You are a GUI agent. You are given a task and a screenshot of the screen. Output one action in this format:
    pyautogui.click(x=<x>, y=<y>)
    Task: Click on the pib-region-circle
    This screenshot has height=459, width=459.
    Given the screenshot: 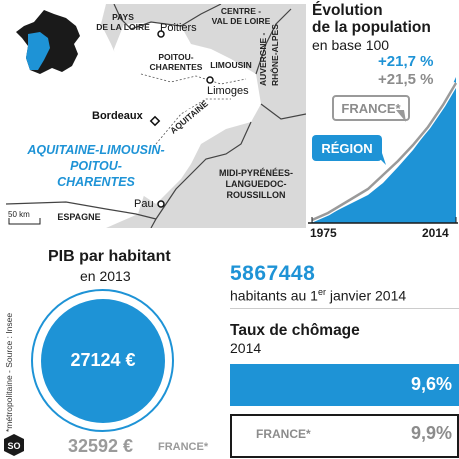 What is the action you would take?
    pyautogui.click(x=103, y=361)
    